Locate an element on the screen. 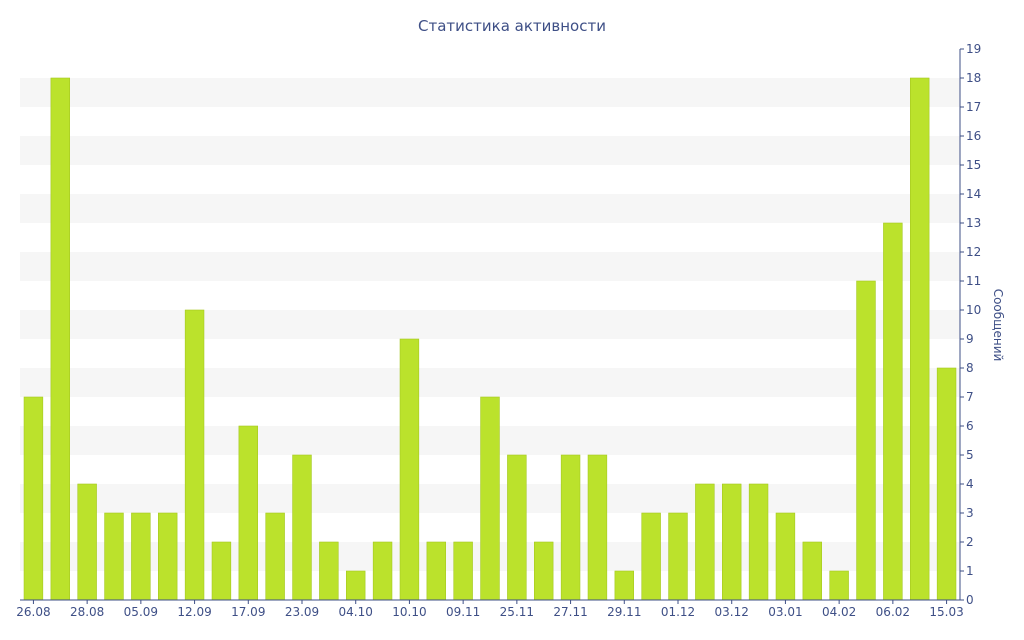 The height and width of the screenshot is (640, 1024). x-tick-label: 04.02 is located at coordinates (839, 612).